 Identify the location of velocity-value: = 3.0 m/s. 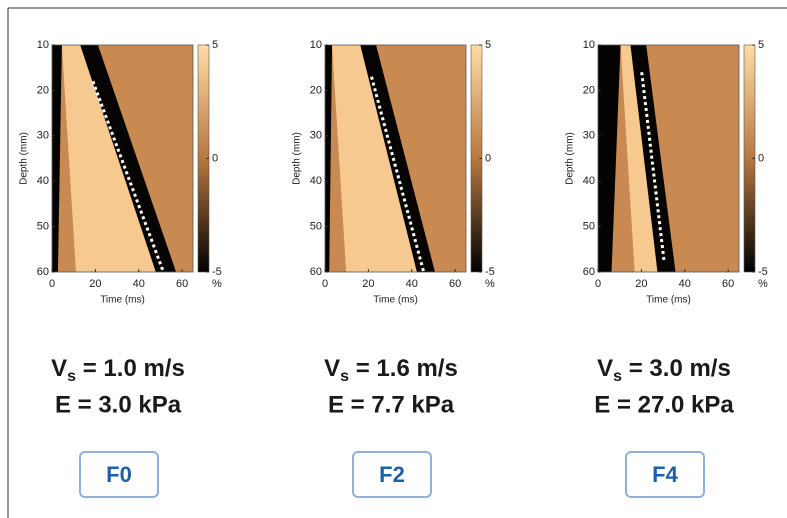
(676, 368).